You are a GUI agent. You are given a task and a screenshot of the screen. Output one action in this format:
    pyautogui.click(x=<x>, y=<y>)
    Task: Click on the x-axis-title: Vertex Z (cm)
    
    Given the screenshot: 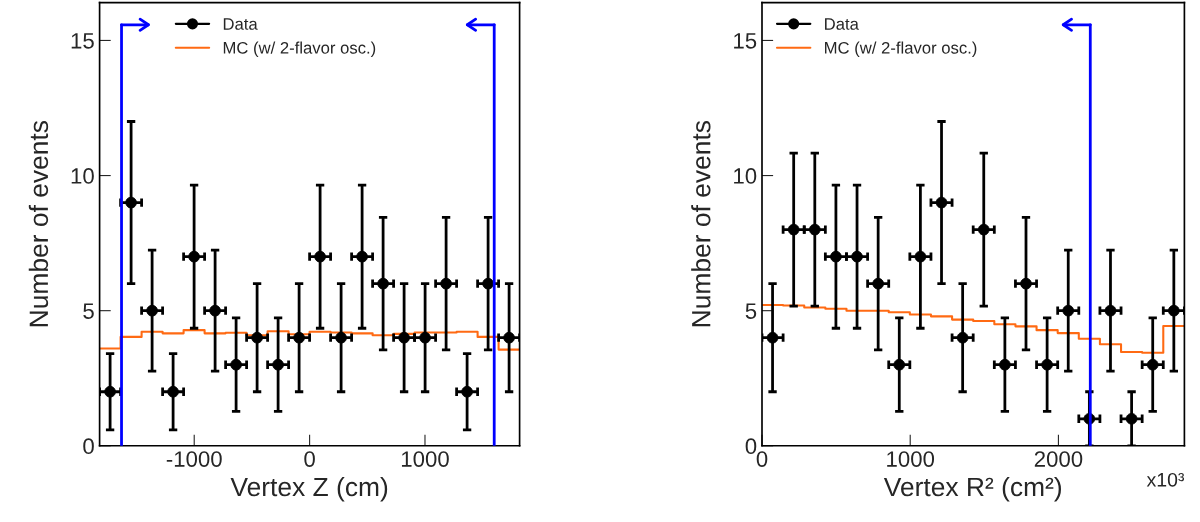 What is the action you would take?
    pyautogui.click(x=309, y=489)
    